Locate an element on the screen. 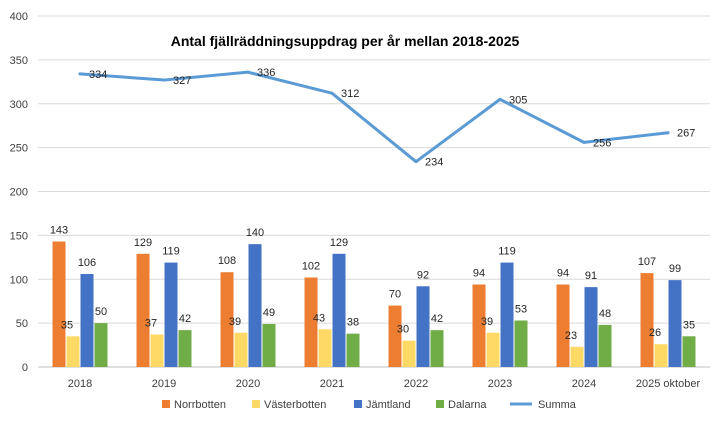 The height and width of the screenshot is (429, 723). x-tick-label: 2023 is located at coordinates (500, 384).